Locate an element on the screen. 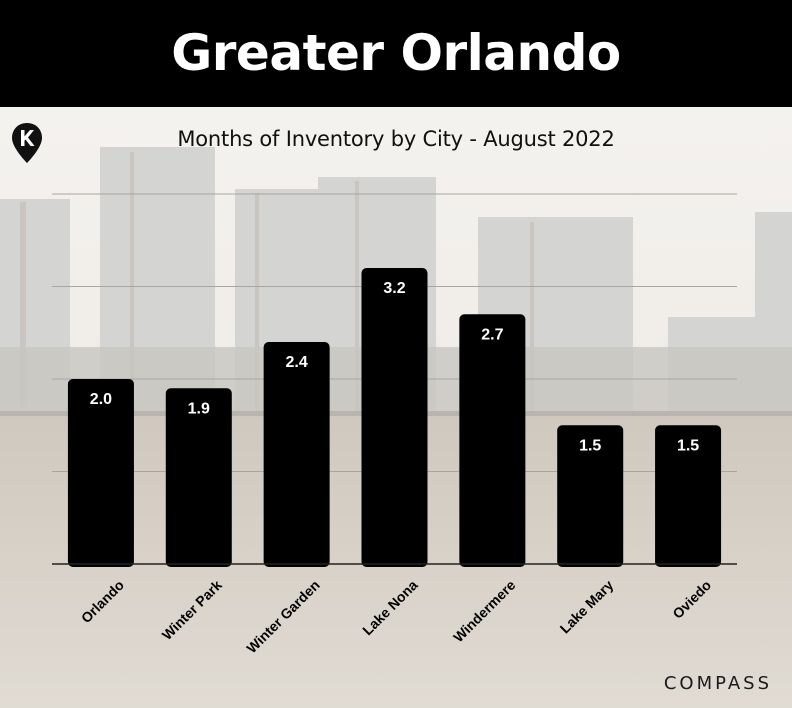  x-tick-label: Lake Nona is located at coordinates (390, 608).